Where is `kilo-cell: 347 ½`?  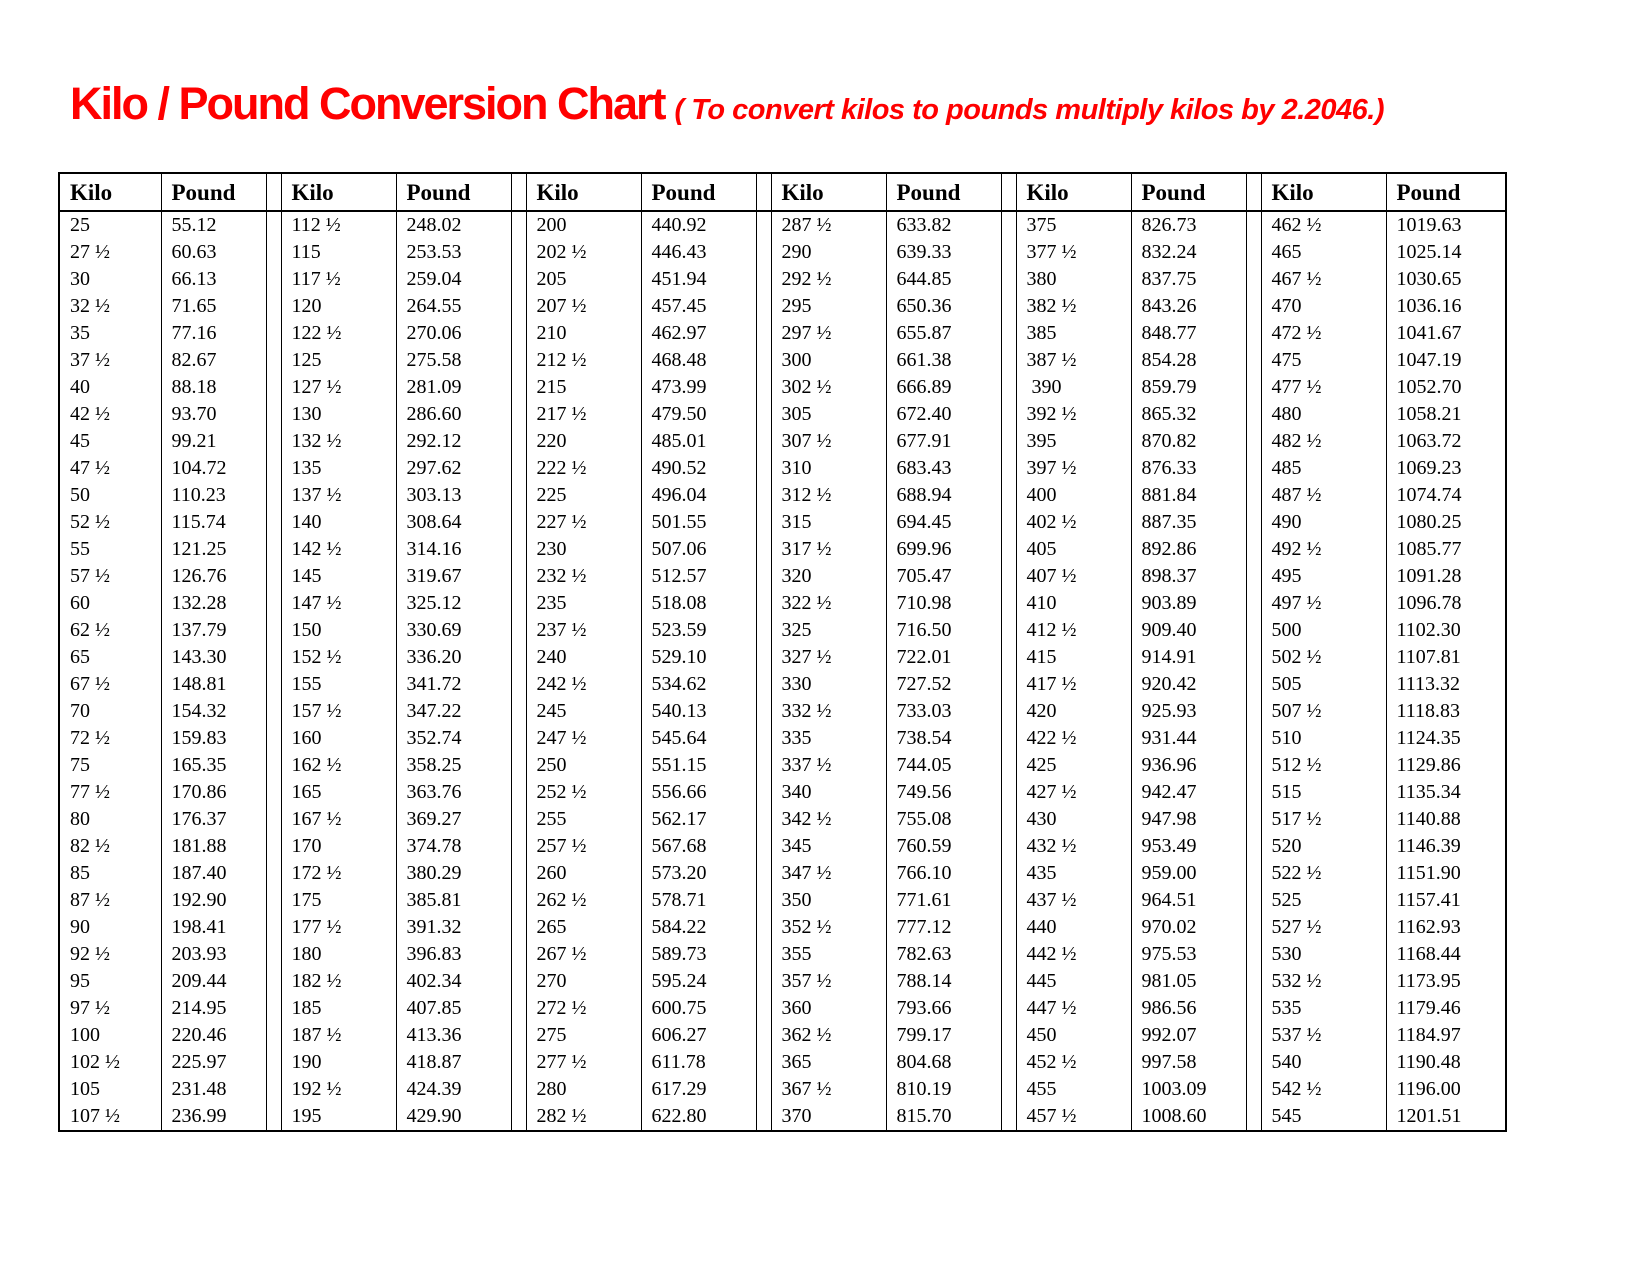
kilo-cell: 347 ½ is located at coordinates (828, 873).